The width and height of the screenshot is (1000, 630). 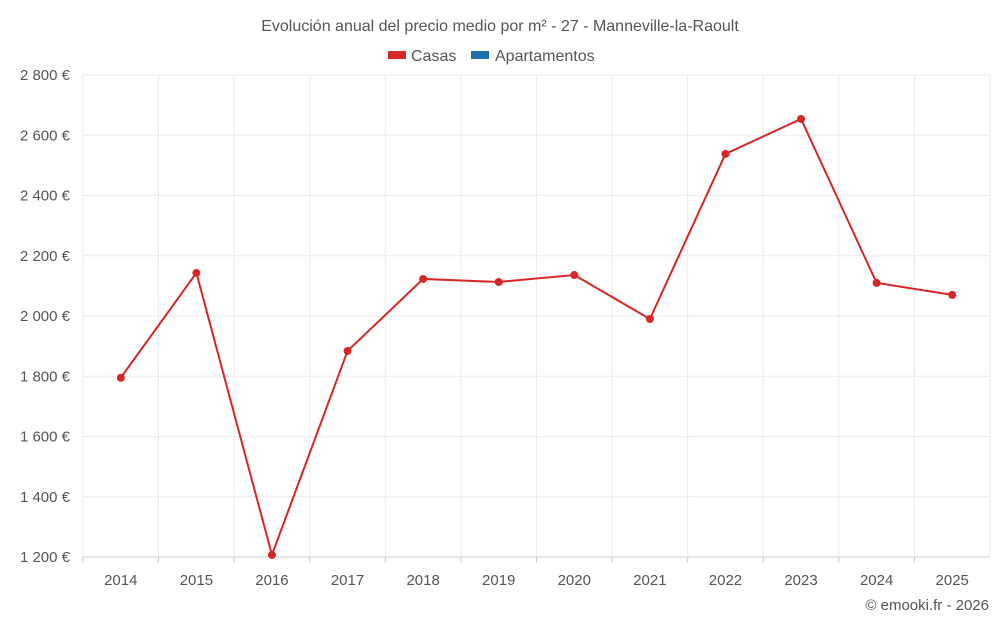 I want to click on x-tick-label: 2022, so click(x=725, y=580).